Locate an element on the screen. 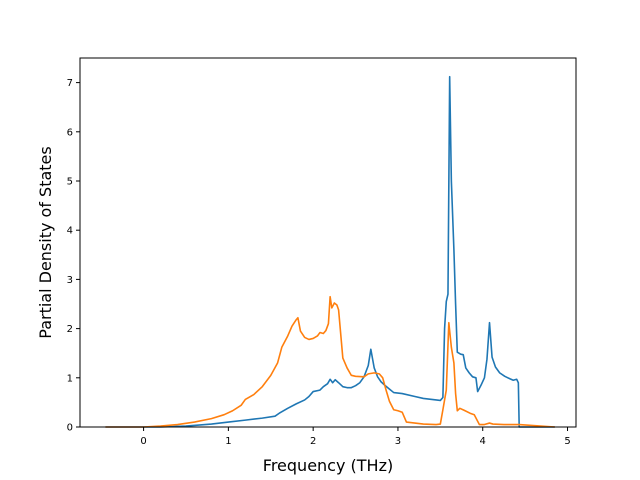  y-axis-ticks: 0 1 2 3 4 5 6 7 is located at coordinates (73, 256).